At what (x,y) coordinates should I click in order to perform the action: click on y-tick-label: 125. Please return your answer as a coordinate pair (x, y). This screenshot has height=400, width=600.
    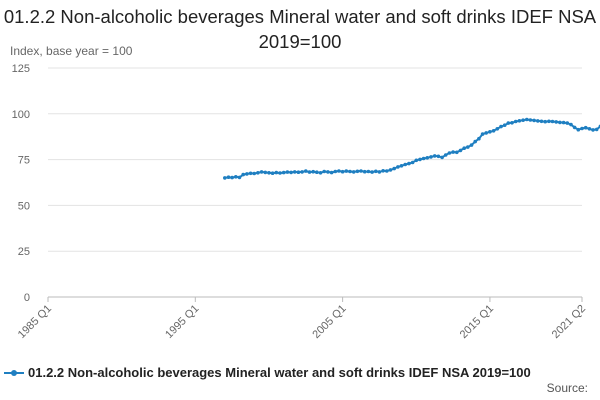
    Looking at the image, I should click on (21, 69).